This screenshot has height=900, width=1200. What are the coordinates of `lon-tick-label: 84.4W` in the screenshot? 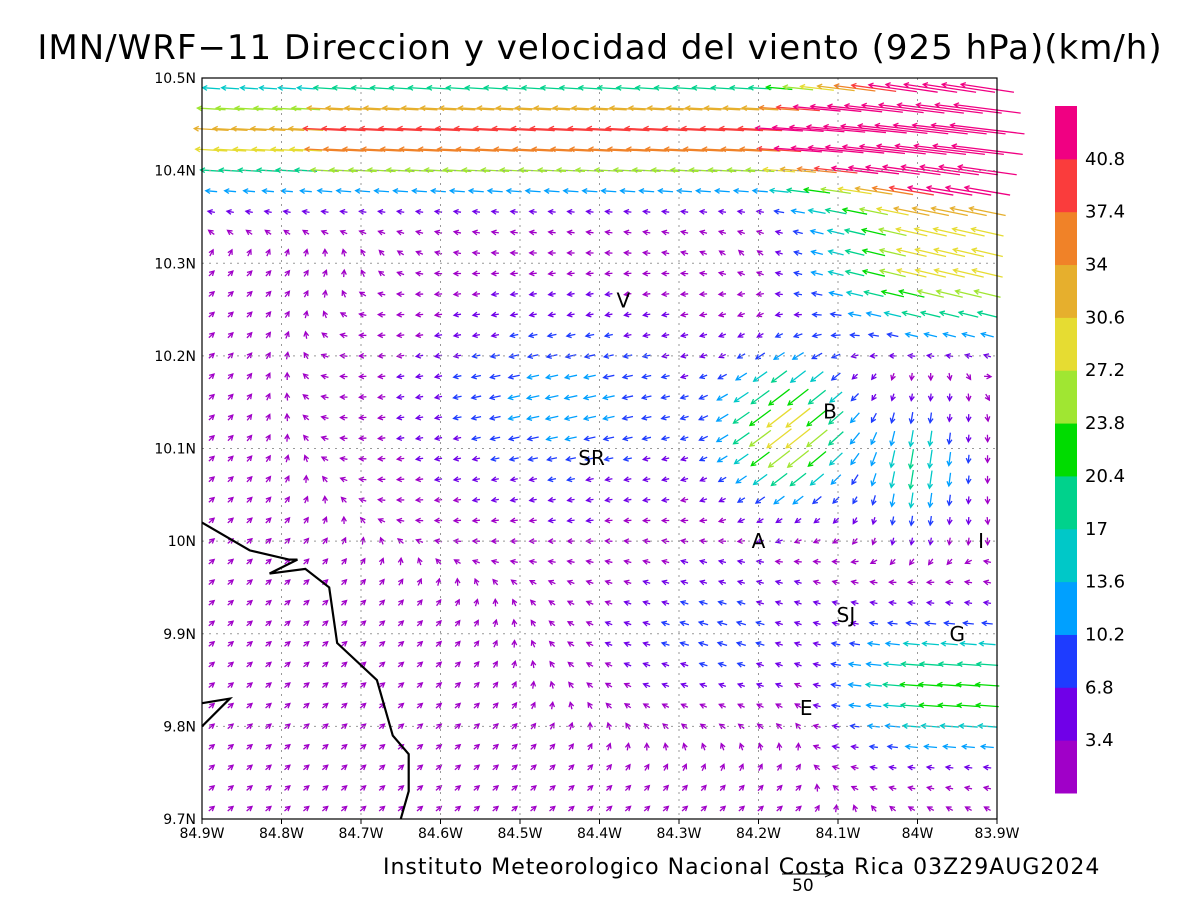 It's located at (599, 834).